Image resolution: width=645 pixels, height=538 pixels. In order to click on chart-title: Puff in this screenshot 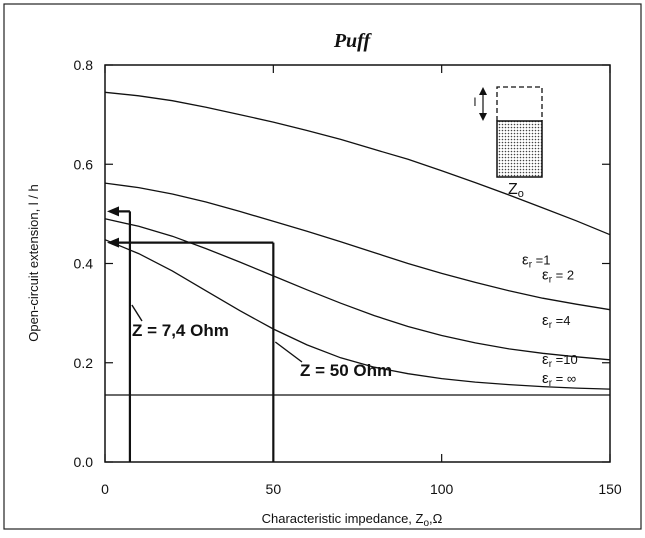, I will do `click(353, 41)`.